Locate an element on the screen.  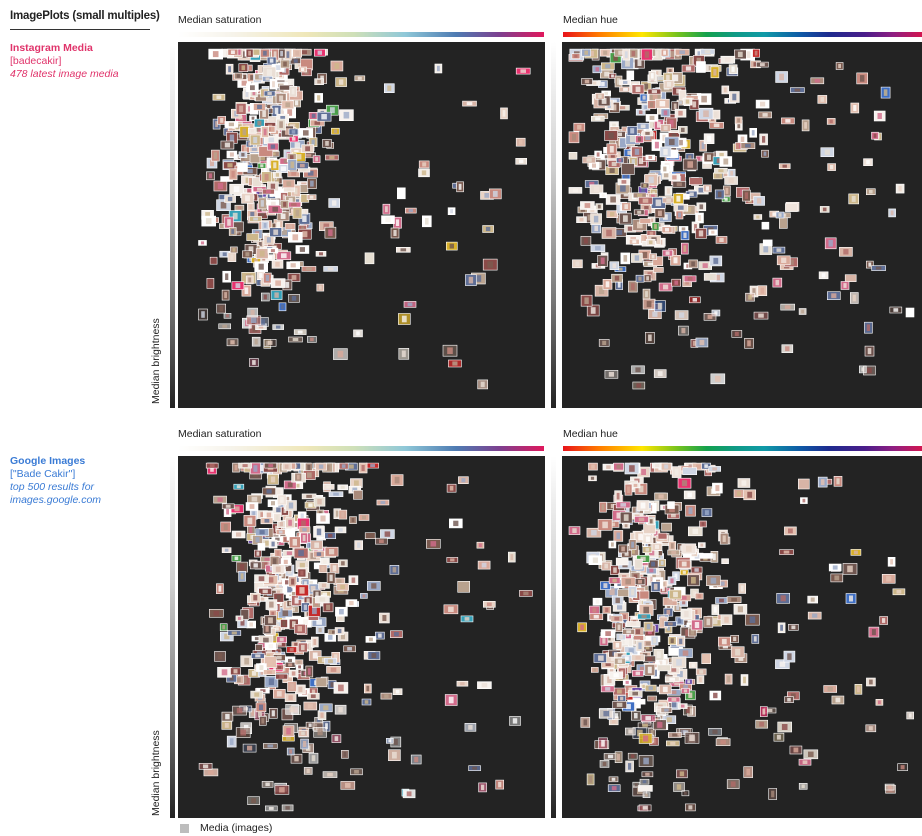
brightness-gradient-bar is located at coordinates (553, 225).